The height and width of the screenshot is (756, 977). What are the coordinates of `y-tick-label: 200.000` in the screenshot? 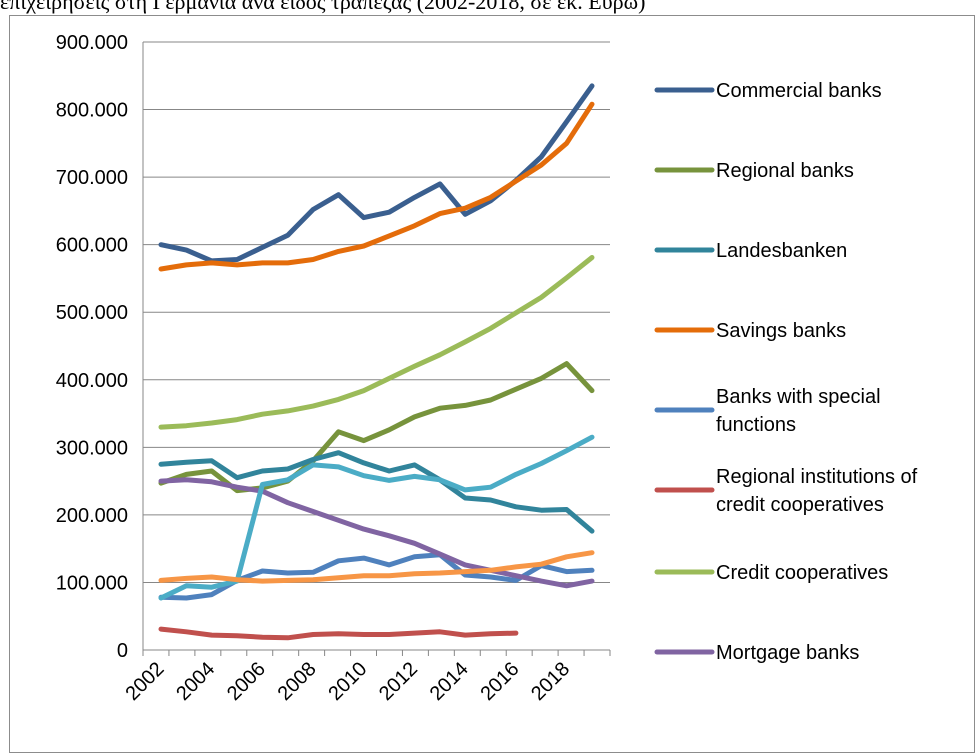 It's located at (92, 516).